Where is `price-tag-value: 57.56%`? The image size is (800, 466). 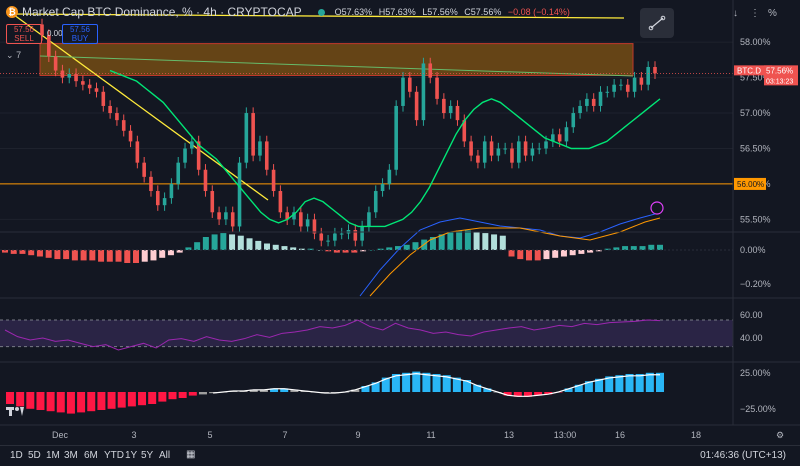 price-tag-value: 57.56% is located at coordinates (779, 70).